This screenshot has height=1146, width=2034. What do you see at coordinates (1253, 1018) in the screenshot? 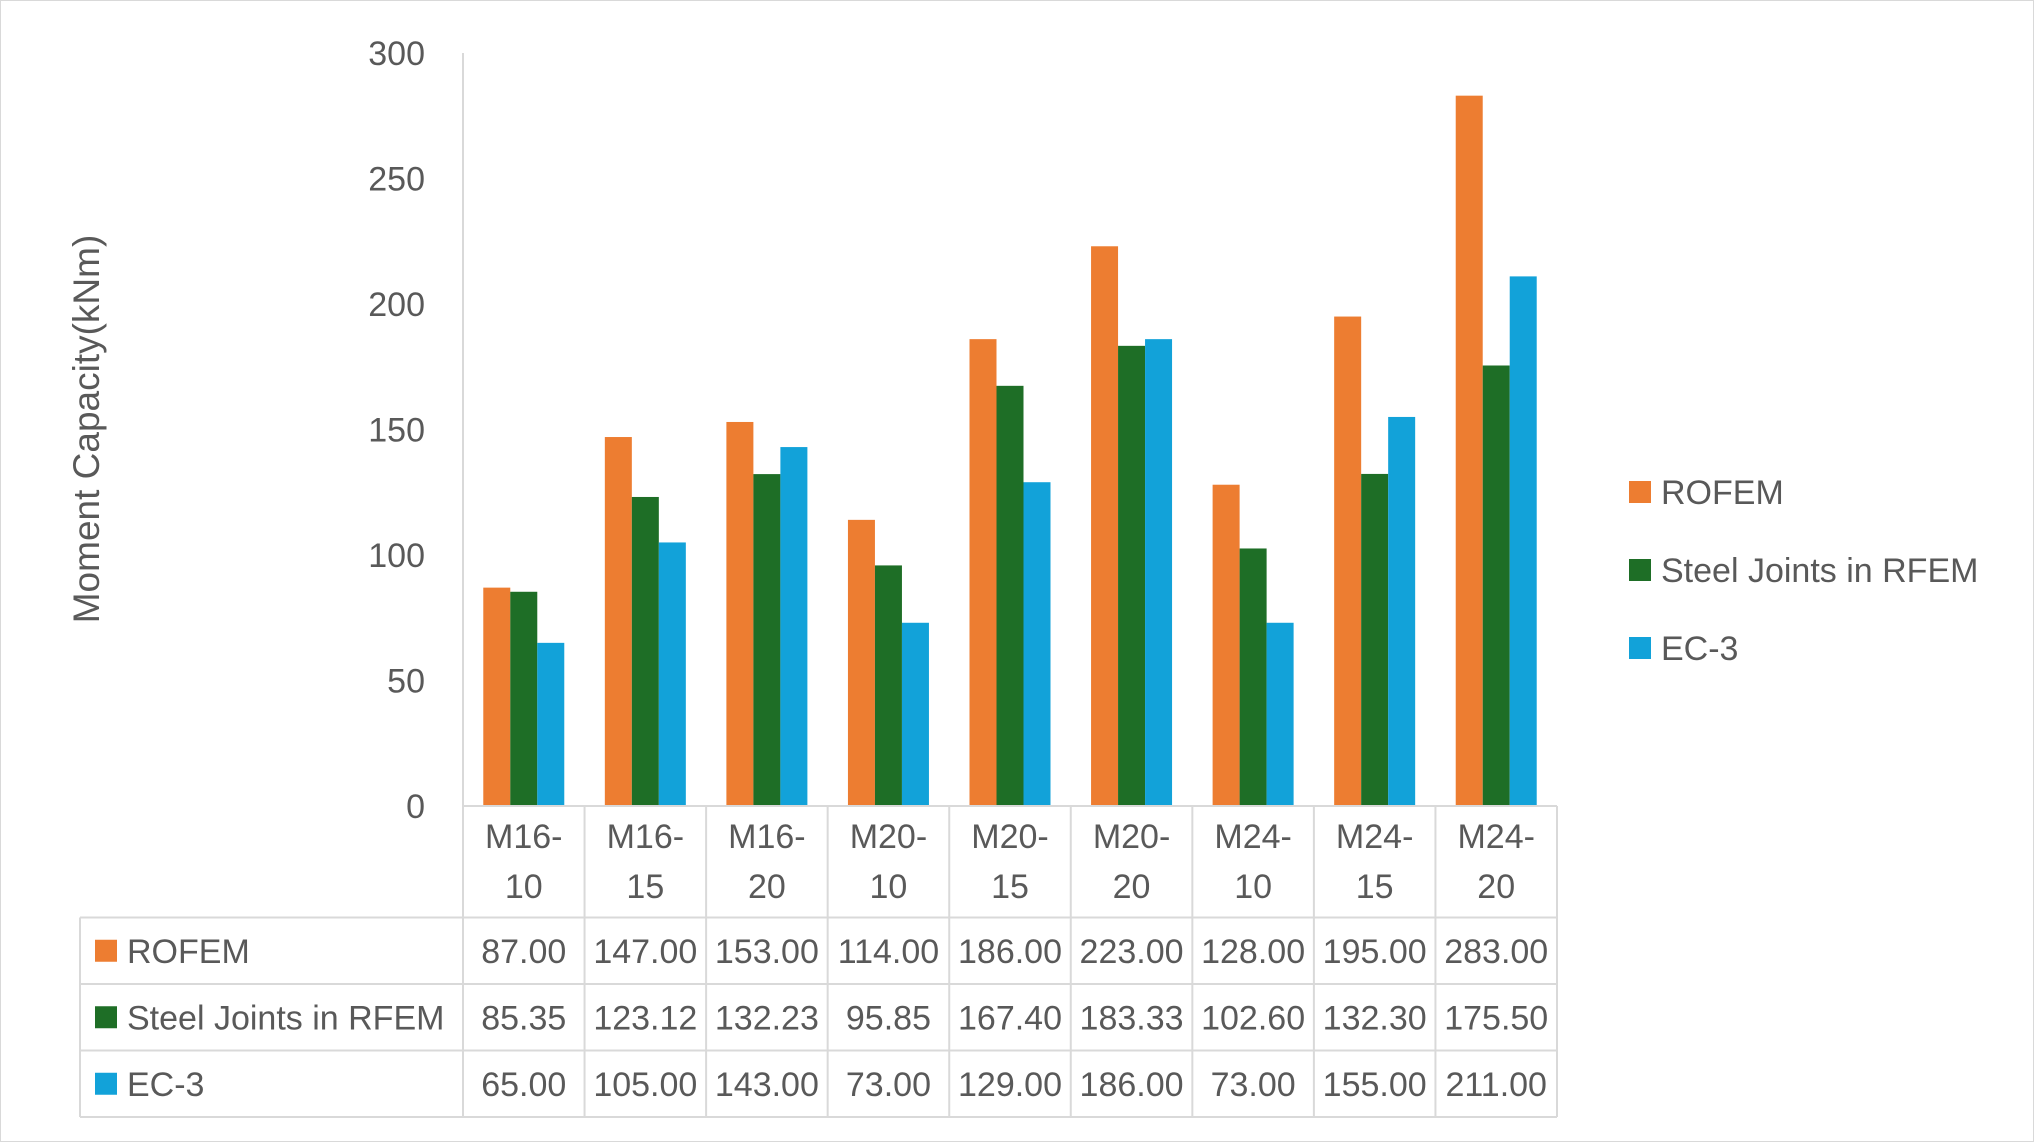
I see `table-value: 102.60` at bounding box center [1253, 1018].